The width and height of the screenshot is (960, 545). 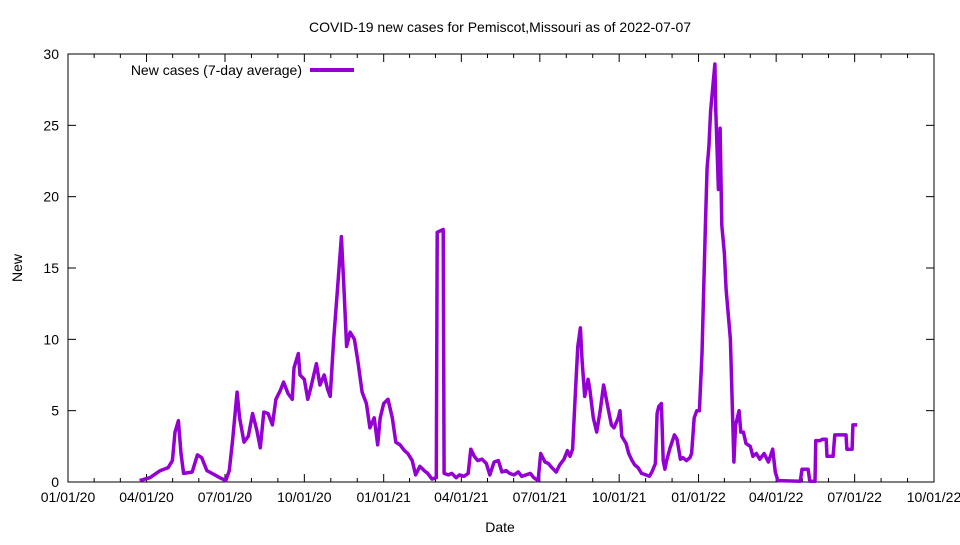 What do you see at coordinates (619, 497) in the screenshot?
I see `x-tick-label: 10/01/21` at bounding box center [619, 497].